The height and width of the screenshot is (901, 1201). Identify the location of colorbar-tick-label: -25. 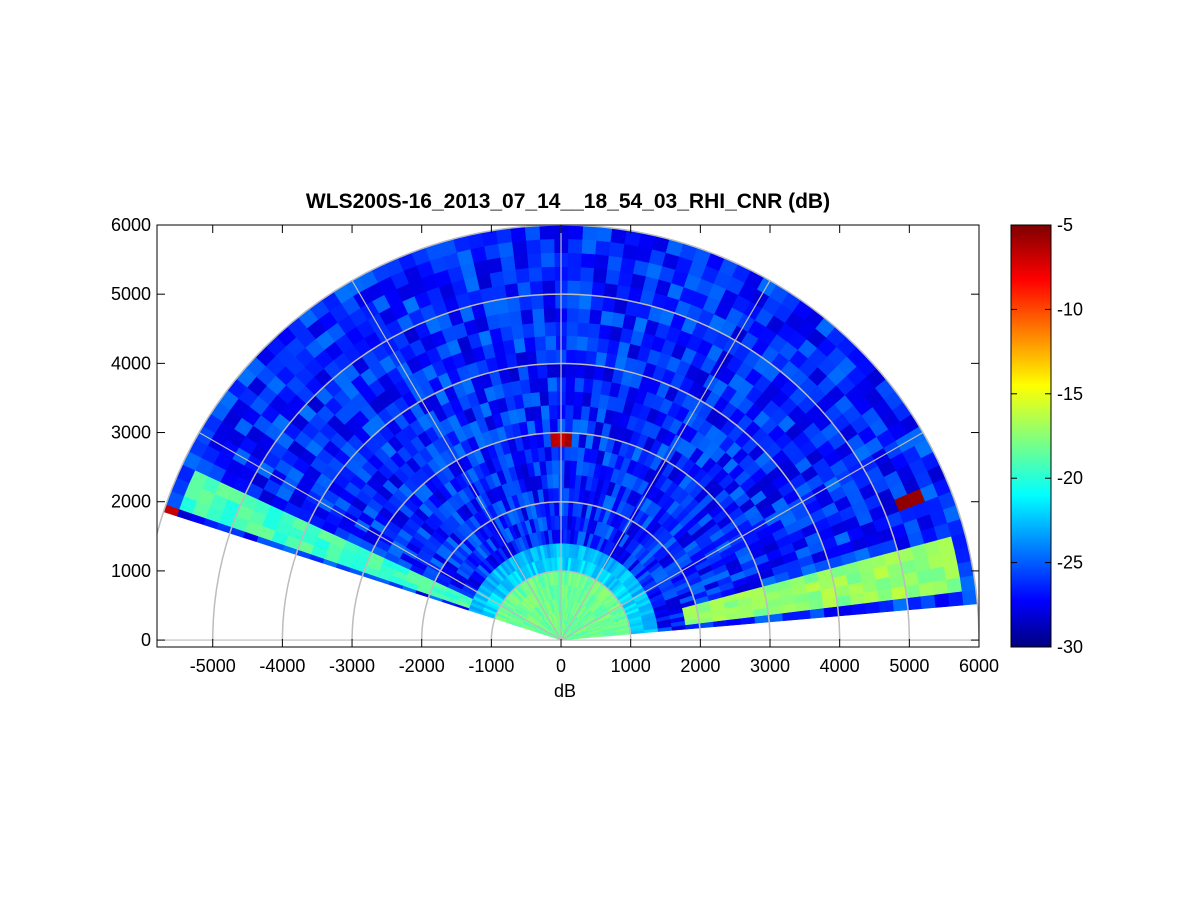
(1070, 563).